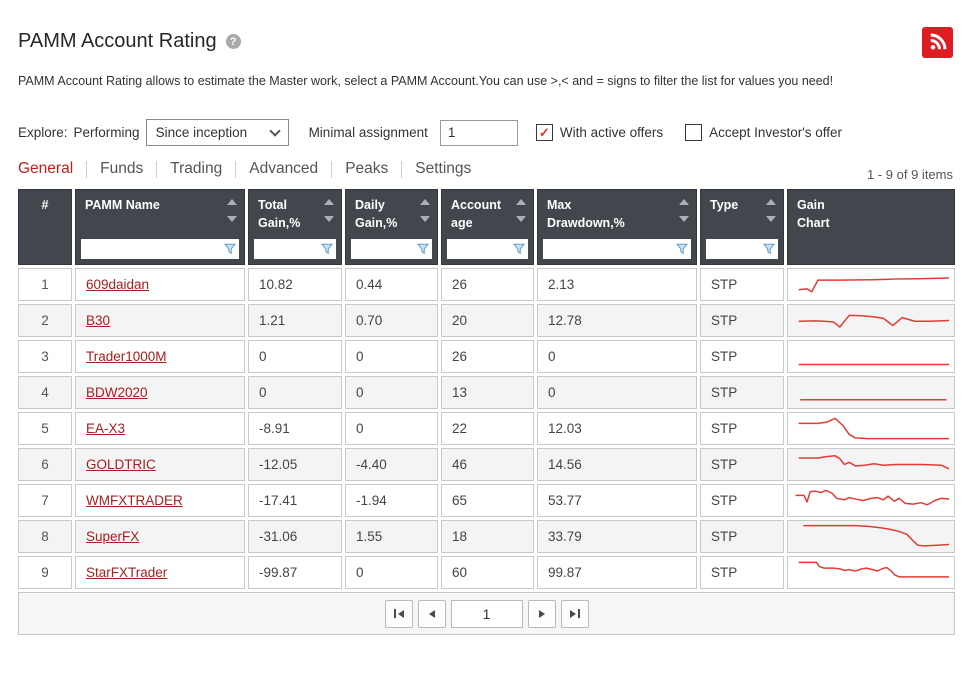 The image size is (970, 682). Describe the element at coordinates (160, 536) in the screenshot. I see `pamm-name-cell: SuperFX` at that location.